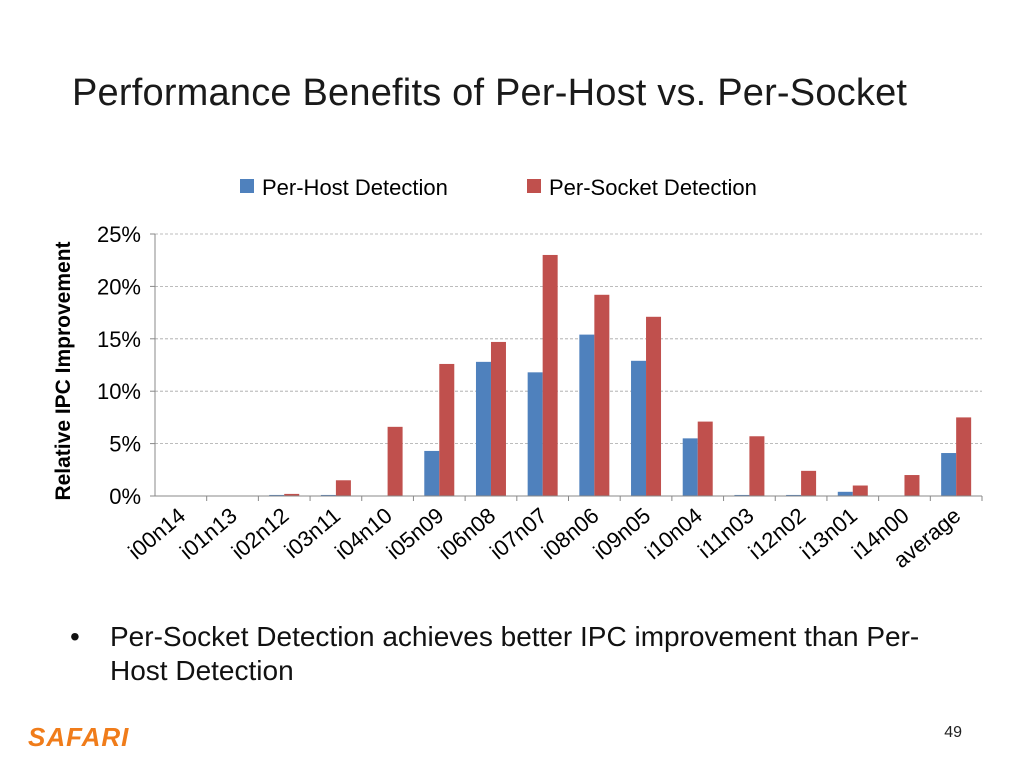 This screenshot has width=1024, height=768. I want to click on legend-label: Per-Host Detection, so click(355, 187).